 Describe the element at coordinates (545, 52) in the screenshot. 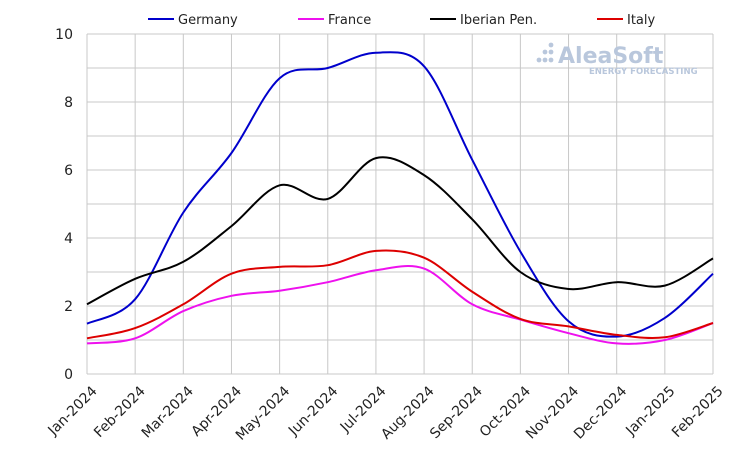

I see `logo-dots-icon` at that location.